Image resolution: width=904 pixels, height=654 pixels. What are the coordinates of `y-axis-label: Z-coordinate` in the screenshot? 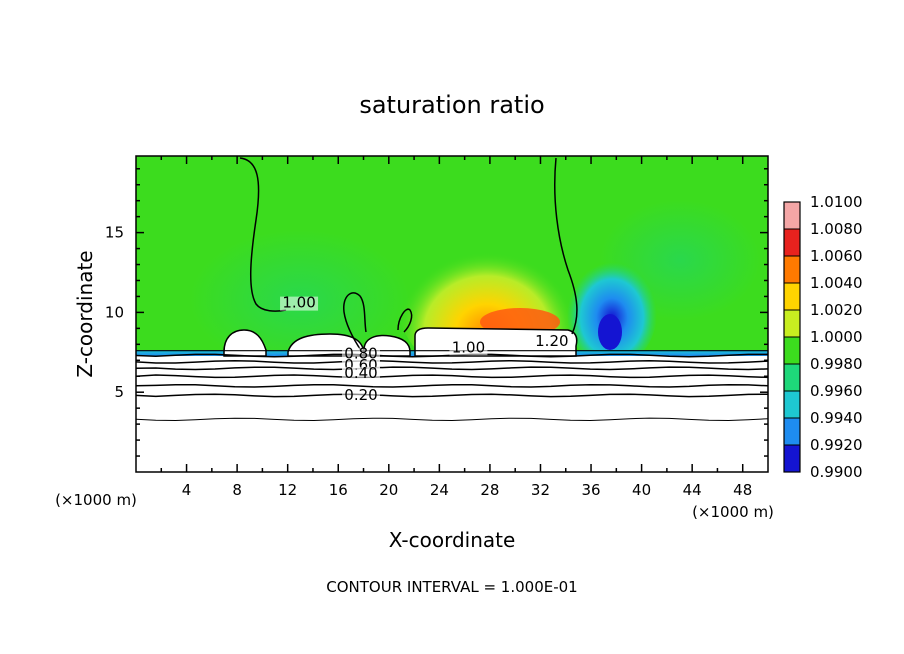 It's located at (85, 313).